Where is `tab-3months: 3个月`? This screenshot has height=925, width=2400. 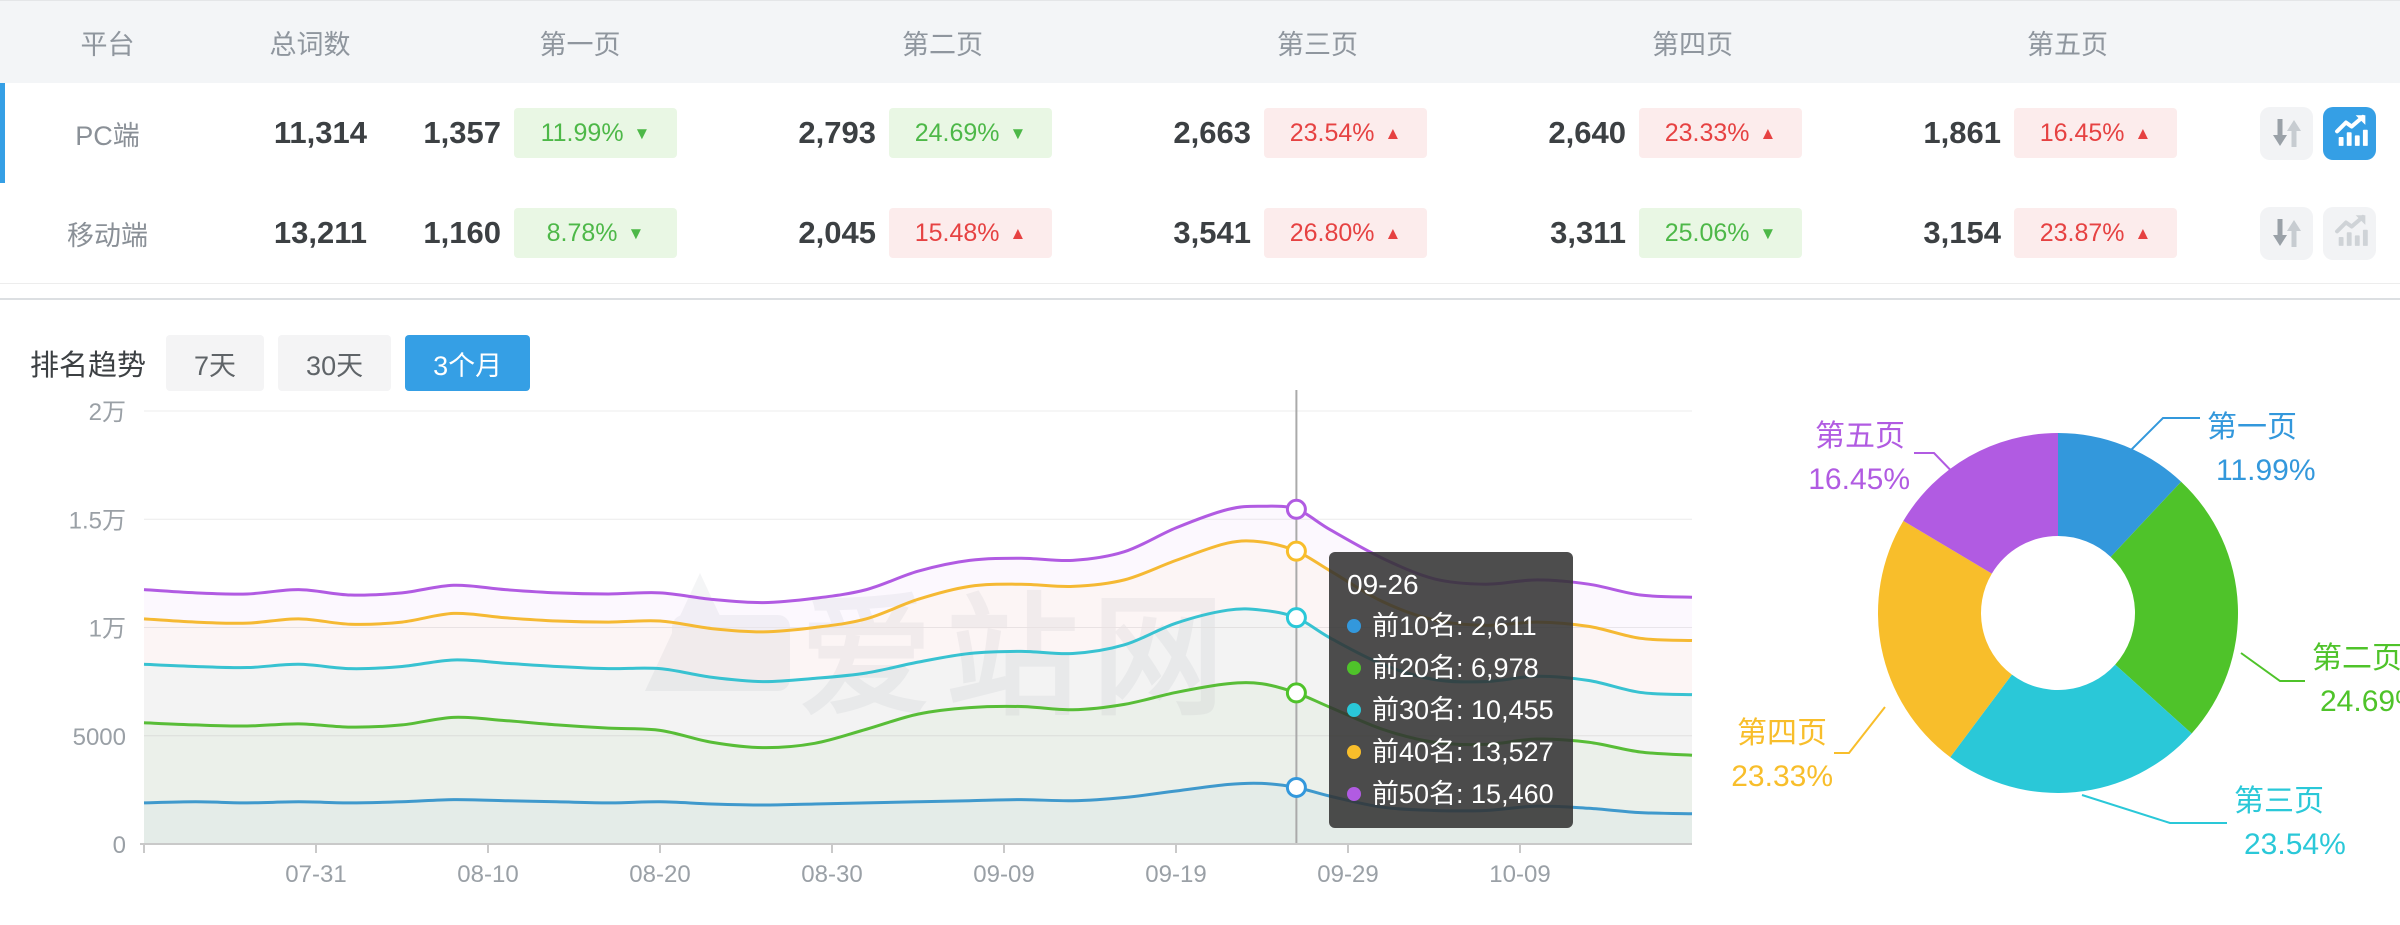
tab-3months: 3个月 is located at coordinates (468, 363).